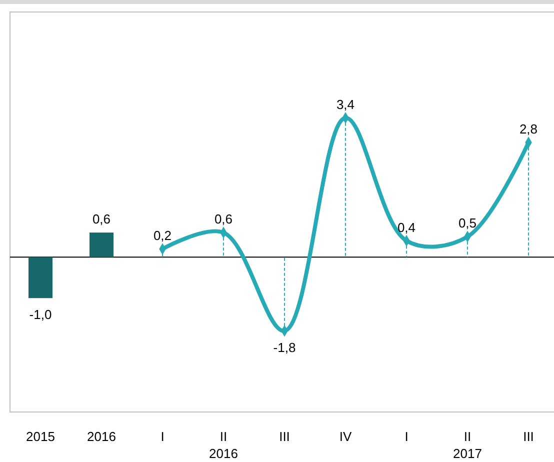  What do you see at coordinates (345, 436) in the screenshot?
I see `x-tick-label: IV` at bounding box center [345, 436].